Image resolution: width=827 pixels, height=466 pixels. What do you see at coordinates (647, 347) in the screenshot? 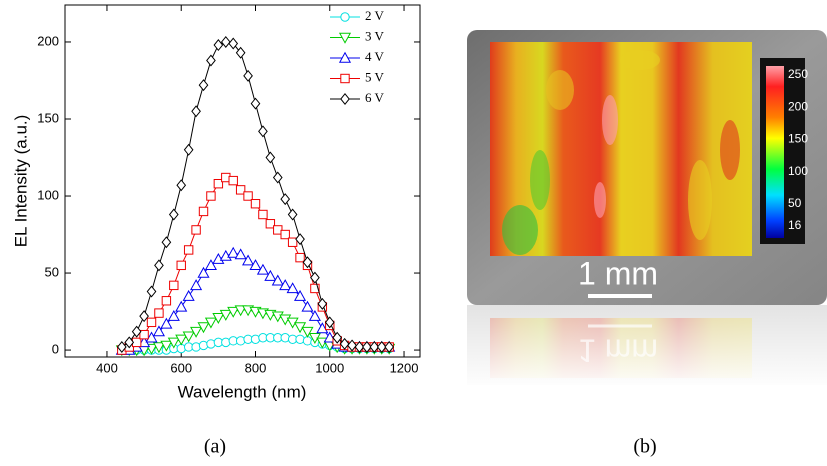
I see `reflection-fade` at bounding box center [647, 347].